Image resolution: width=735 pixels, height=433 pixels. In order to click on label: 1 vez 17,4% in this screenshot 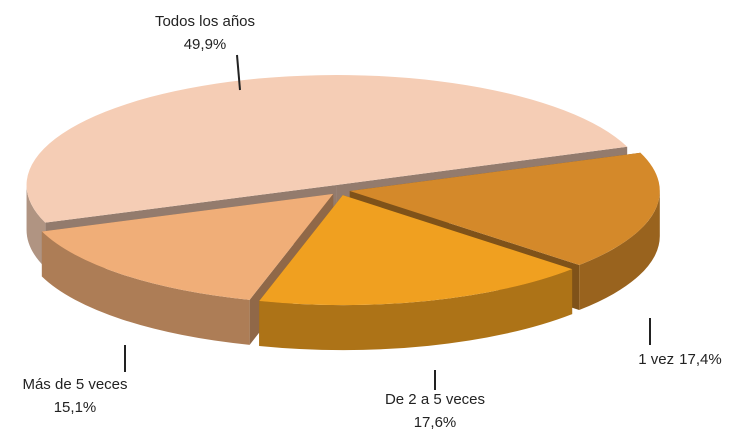, I will do `click(679, 359)`.